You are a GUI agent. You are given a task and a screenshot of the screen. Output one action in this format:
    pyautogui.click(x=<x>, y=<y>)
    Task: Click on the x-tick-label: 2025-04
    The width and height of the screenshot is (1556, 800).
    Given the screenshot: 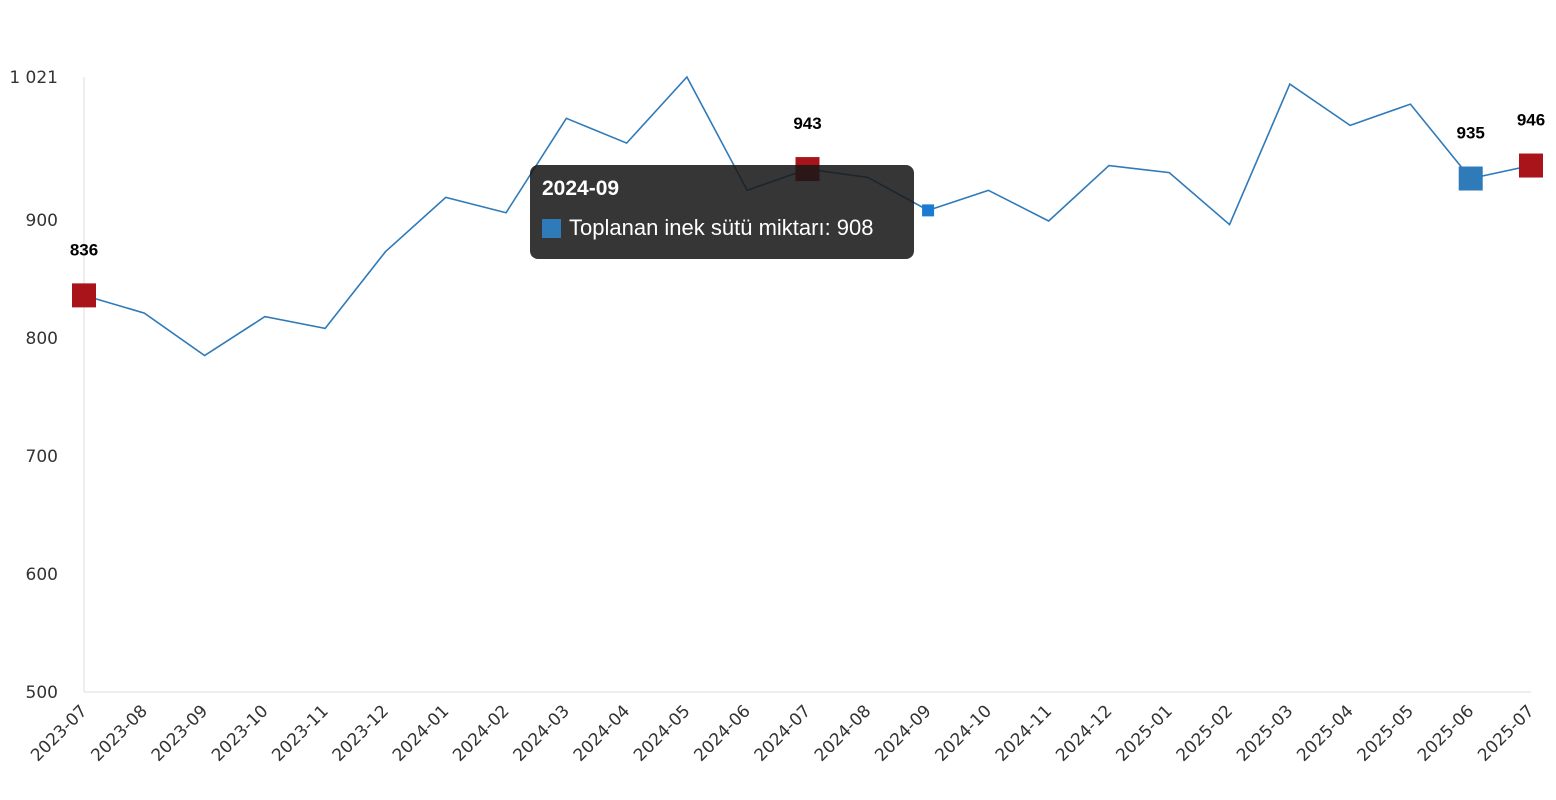 What is the action you would take?
    pyautogui.click(x=1325, y=733)
    